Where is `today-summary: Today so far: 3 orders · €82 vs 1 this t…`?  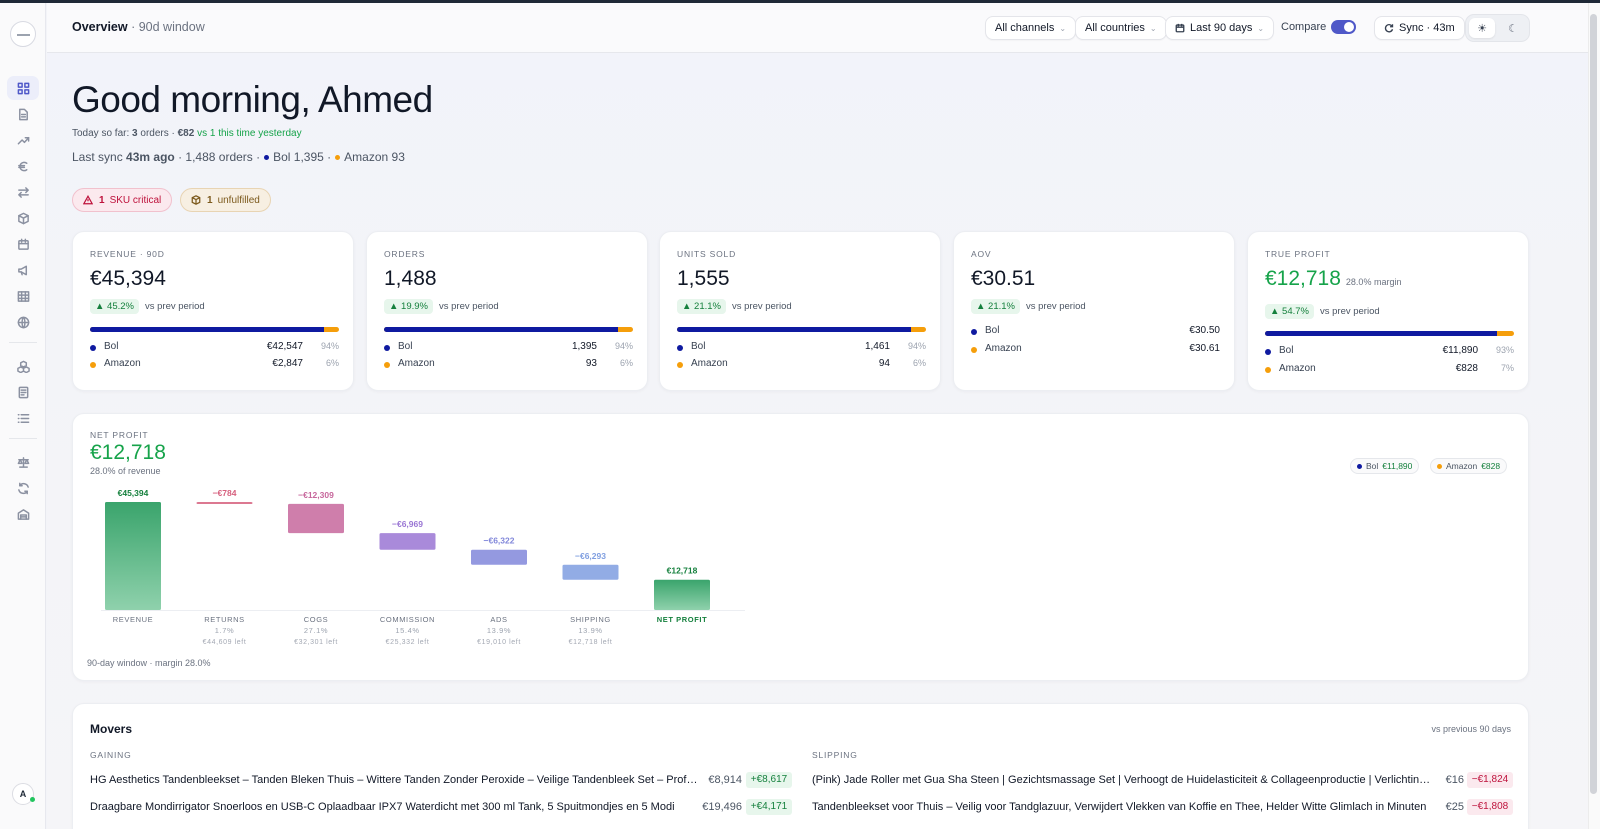 today-summary: Today so far: 3 orders · €82 vs 1 this t… is located at coordinates (187, 133).